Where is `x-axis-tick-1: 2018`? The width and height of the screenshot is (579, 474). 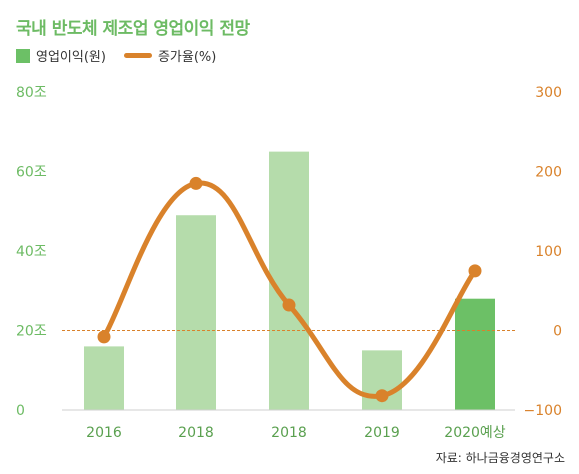
x-axis-tick-1: 2018 is located at coordinates (196, 433).